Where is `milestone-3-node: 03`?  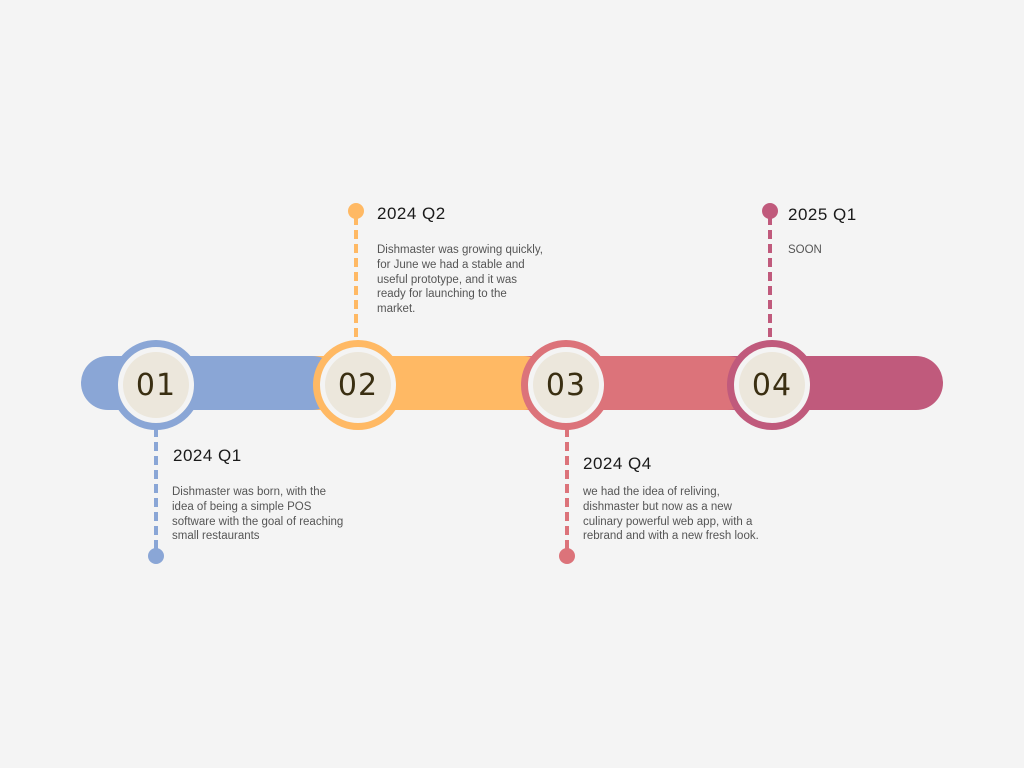 milestone-3-node: 03 is located at coordinates (566, 385).